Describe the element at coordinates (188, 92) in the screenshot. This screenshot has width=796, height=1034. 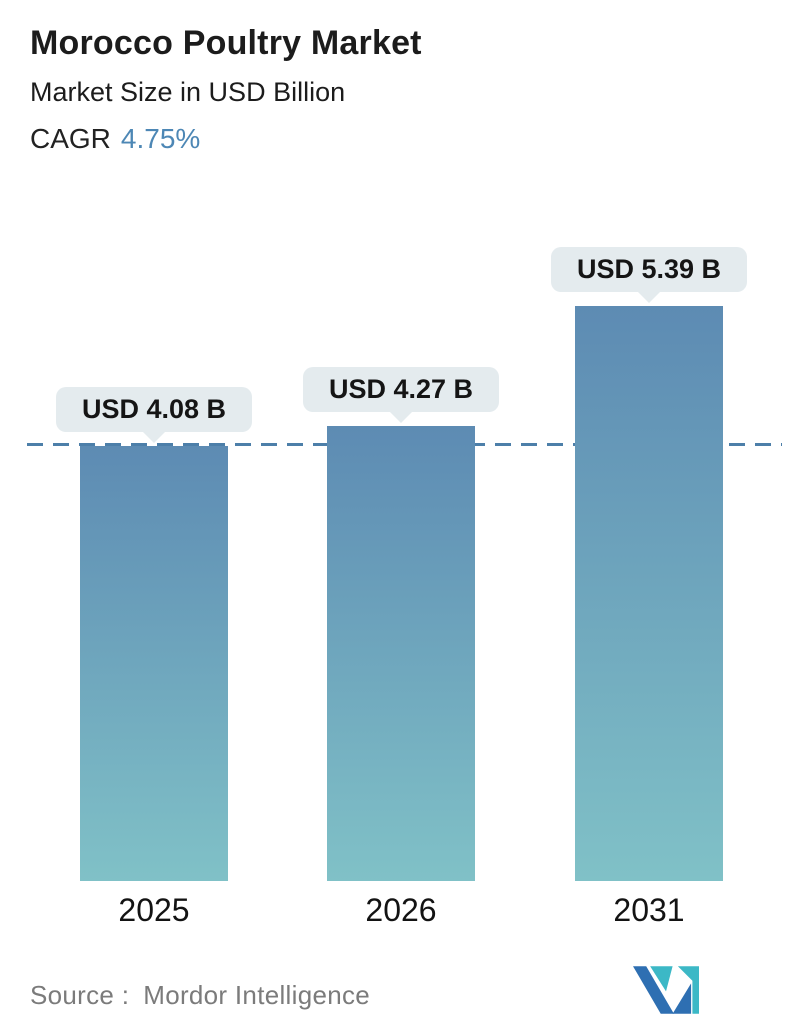
I see `chart-subtitle: Market Size in USD Billion` at that location.